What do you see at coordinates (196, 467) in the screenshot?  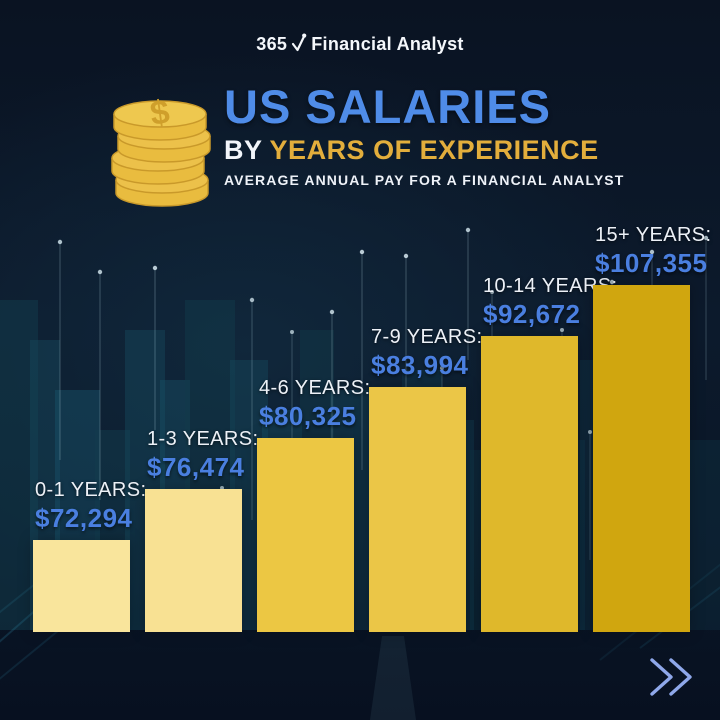 I see `bar-value-label: $76,474` at bounding box center [196, 467].